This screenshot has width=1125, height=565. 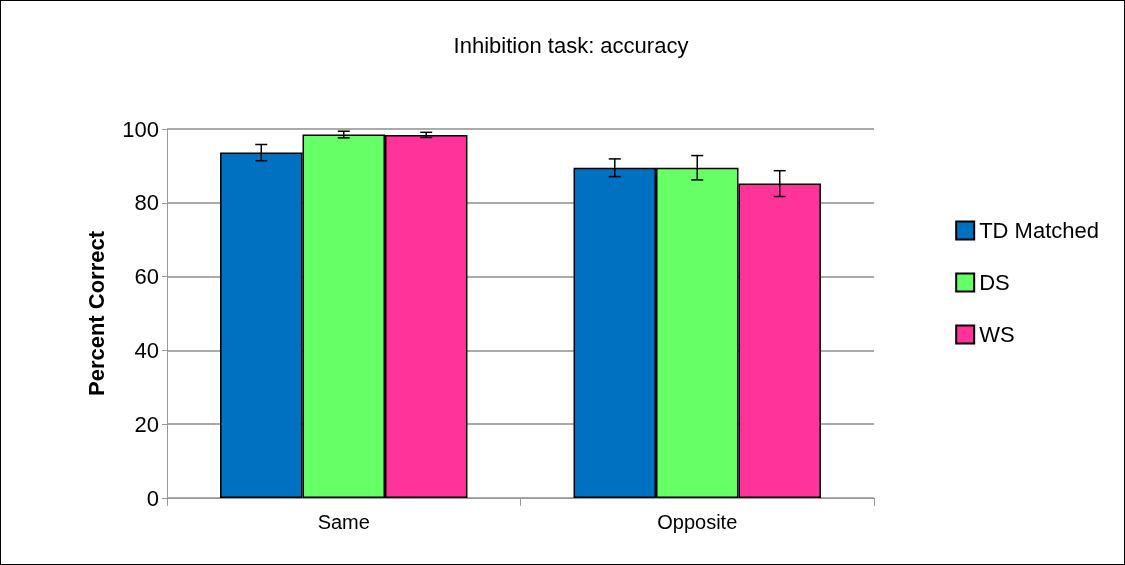 I want to click on chart-title: Inhibition task: accuracy, so click(x=571, y=45).